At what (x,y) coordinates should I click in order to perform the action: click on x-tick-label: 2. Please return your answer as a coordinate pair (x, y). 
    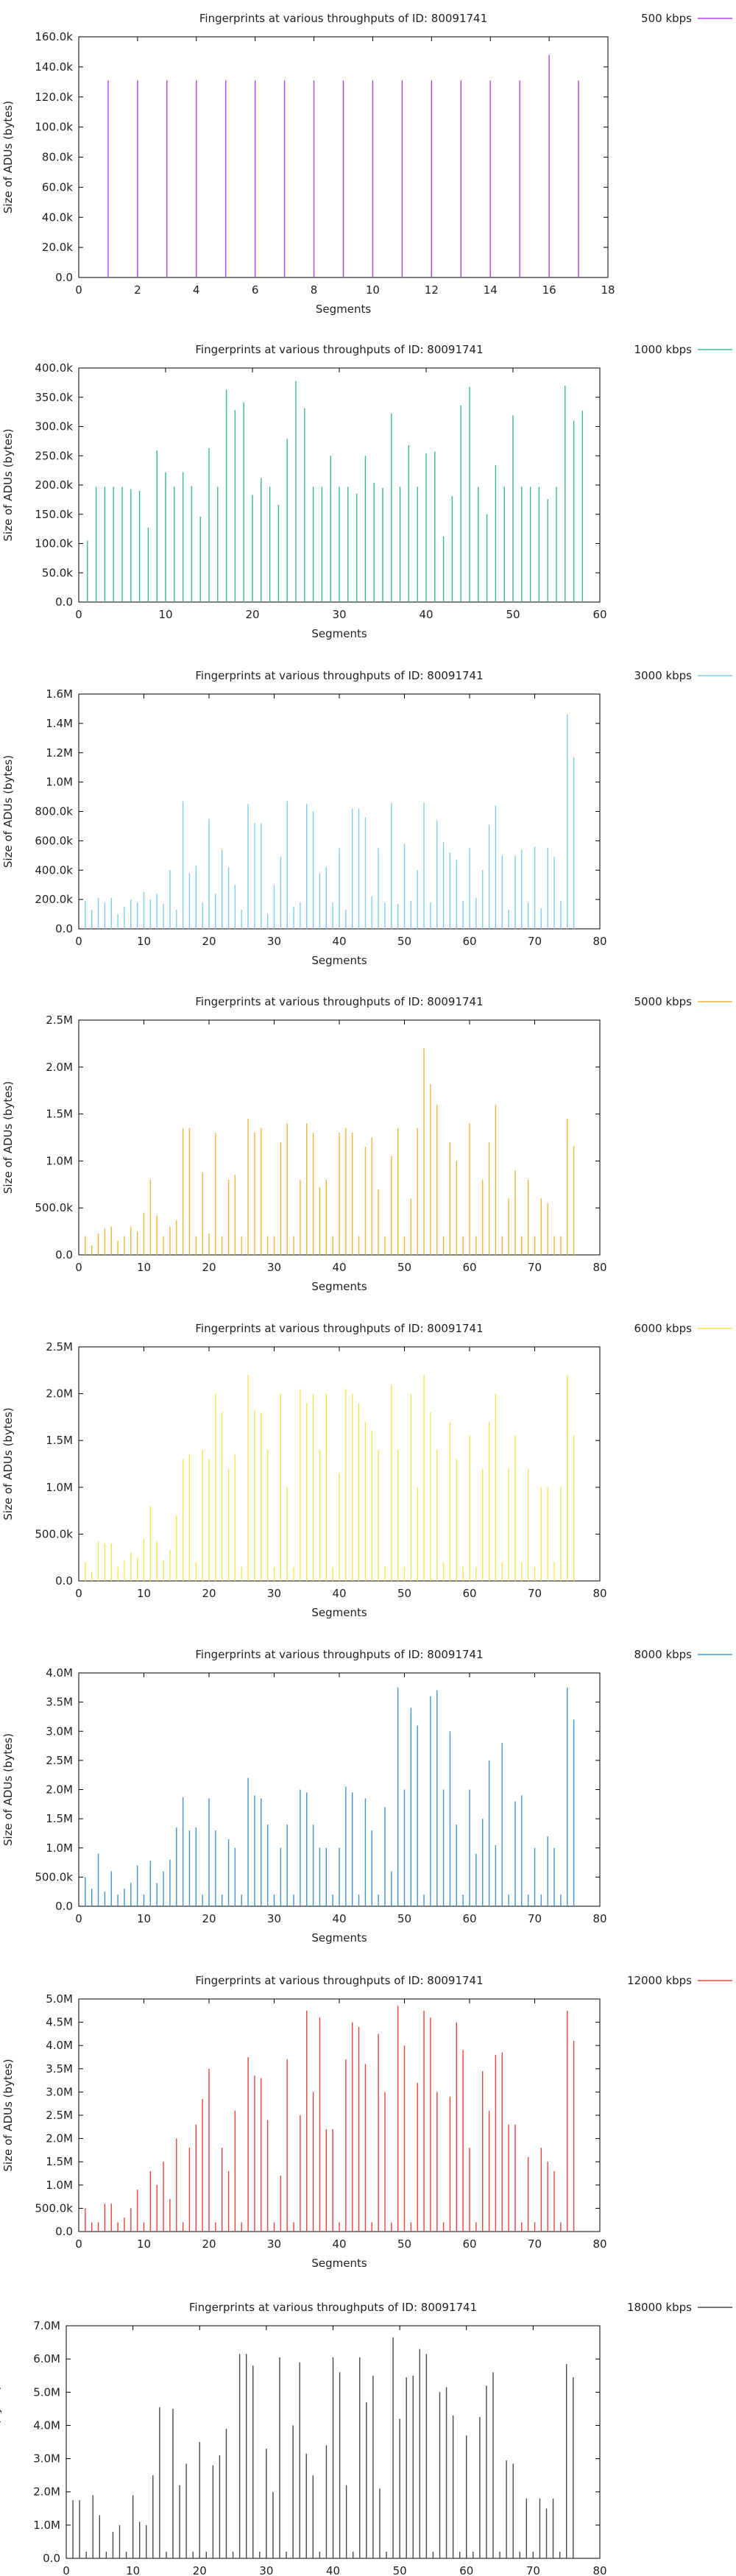
    Looking at the image, I should click on (137, 290).